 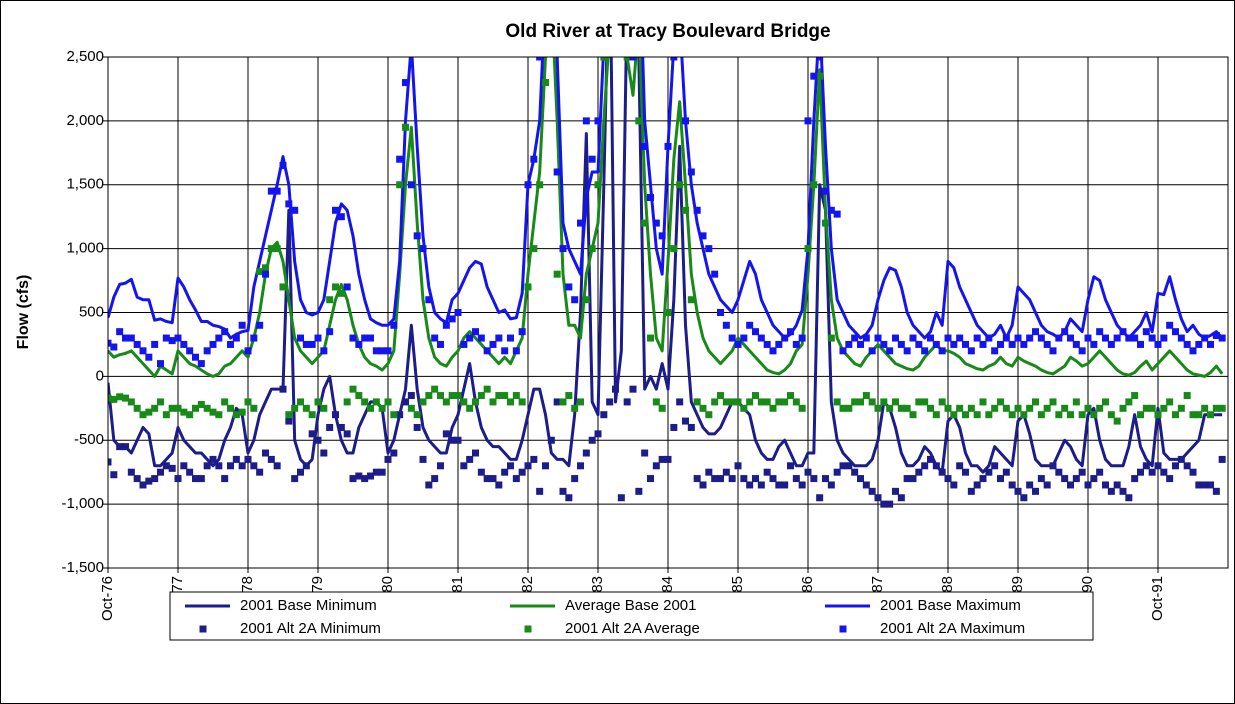 I want to click on y-tick-label: 0, so click(x=100, y=375).